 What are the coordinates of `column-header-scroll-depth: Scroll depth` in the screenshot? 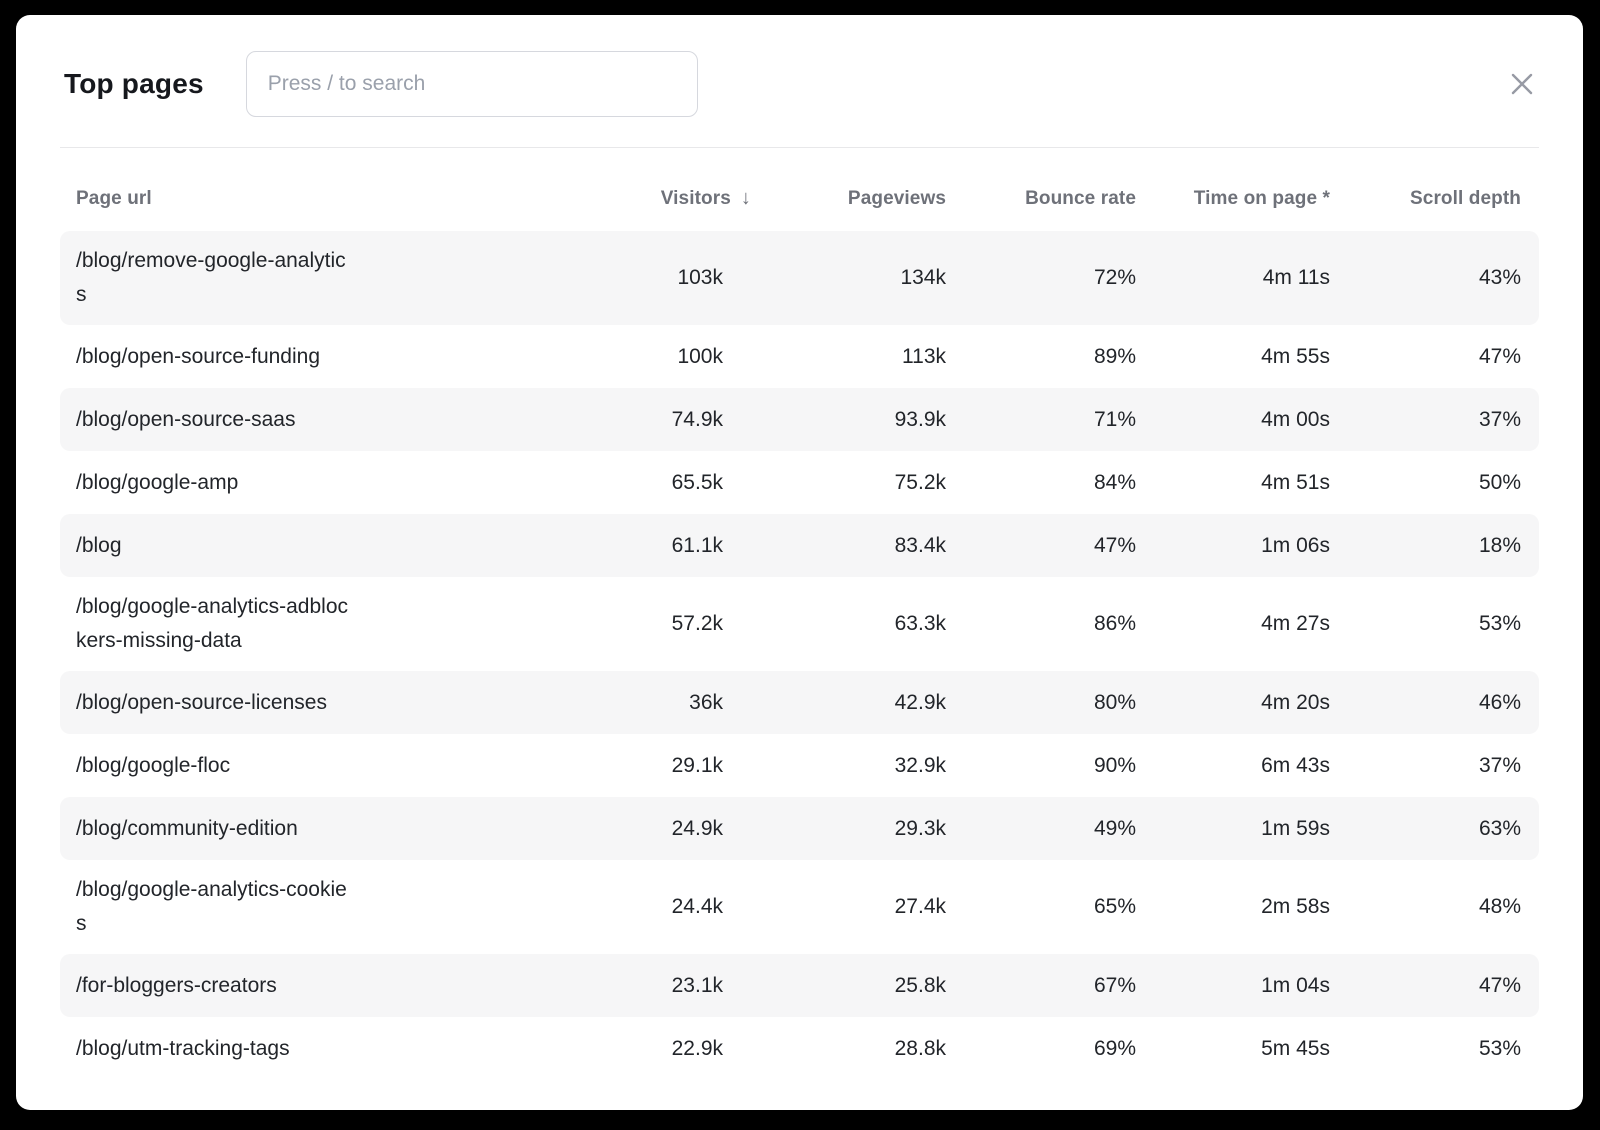 It's located at (1465, 198).